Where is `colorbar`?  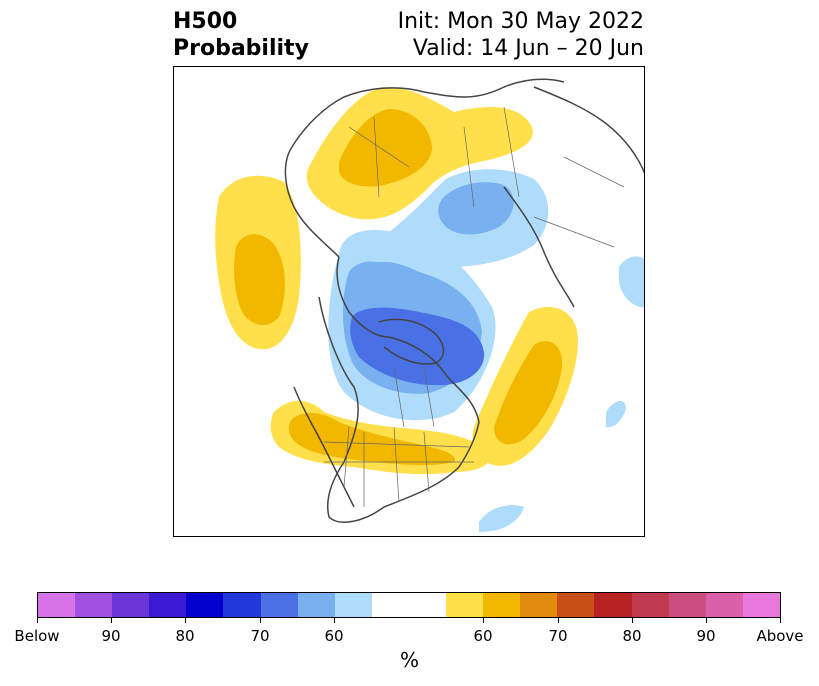
colorbar is located at coordinates (409, 605).